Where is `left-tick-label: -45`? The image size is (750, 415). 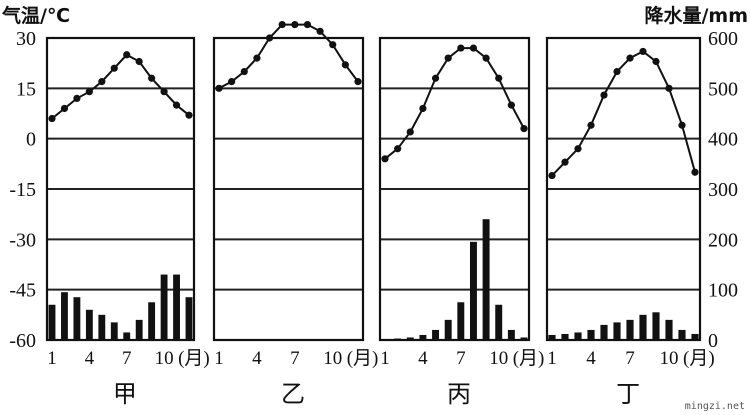 left-tick-label: -45 is located at coordinates (22, 291).